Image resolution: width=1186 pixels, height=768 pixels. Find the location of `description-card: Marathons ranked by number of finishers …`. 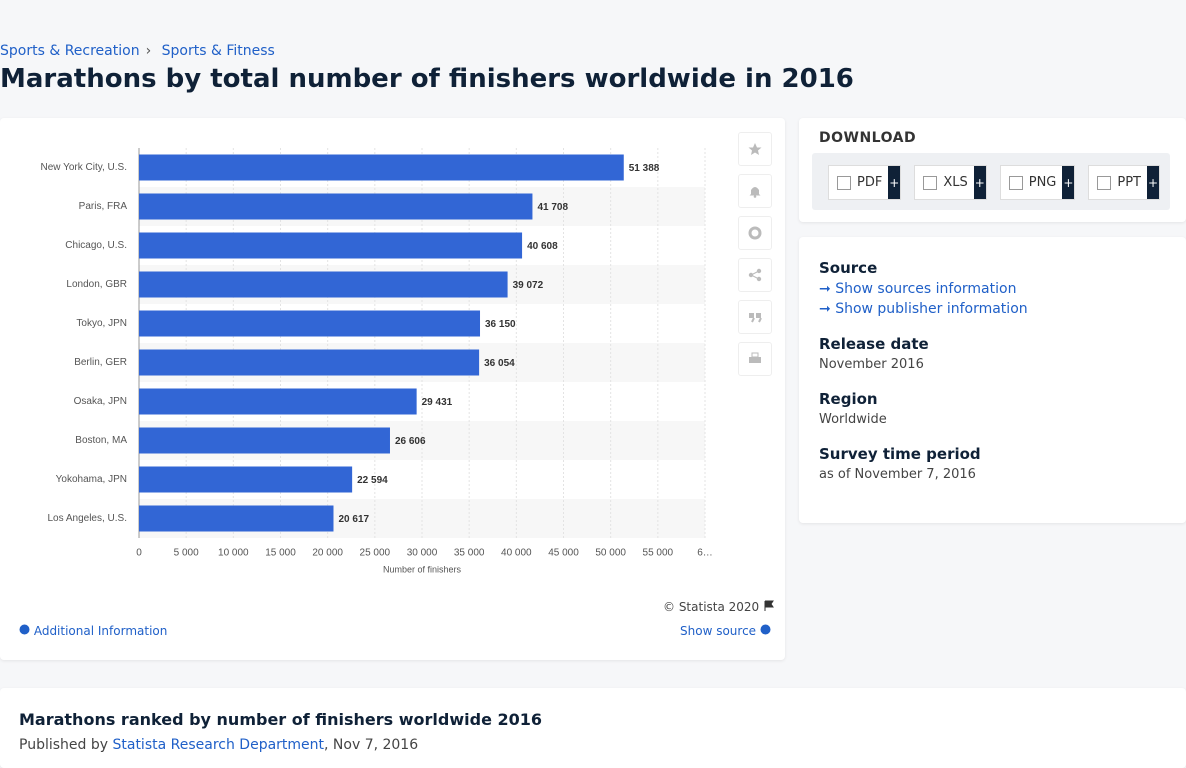

description-card: Marathons ranked by number of finishers … is located at coordinates (593, 728).